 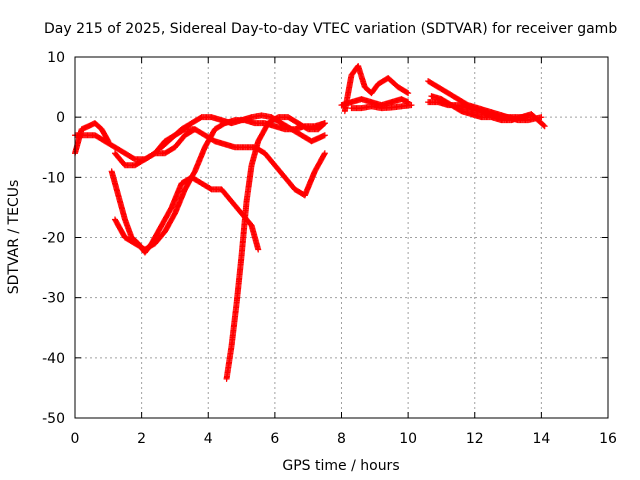 I want to click on x-tick-label: 8, so click(x=341, y=439).